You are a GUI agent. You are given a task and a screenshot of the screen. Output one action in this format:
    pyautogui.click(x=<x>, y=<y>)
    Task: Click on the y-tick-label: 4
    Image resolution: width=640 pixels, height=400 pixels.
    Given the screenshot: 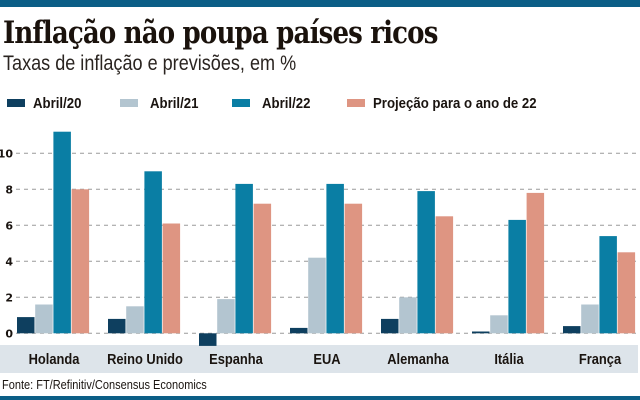 What is the action you would take?
    pyautogui.click(x=9, y=261)
    